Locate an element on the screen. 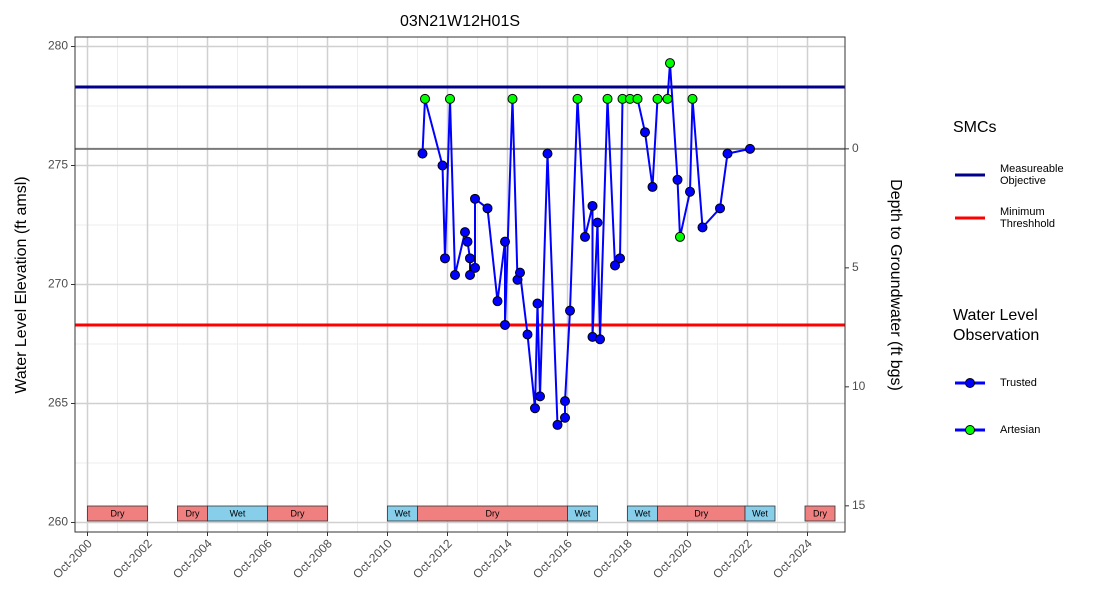 This screenshot has height=597, width=1097. x-tick-label: Oct-2022 is located at coordinates (732, 558).